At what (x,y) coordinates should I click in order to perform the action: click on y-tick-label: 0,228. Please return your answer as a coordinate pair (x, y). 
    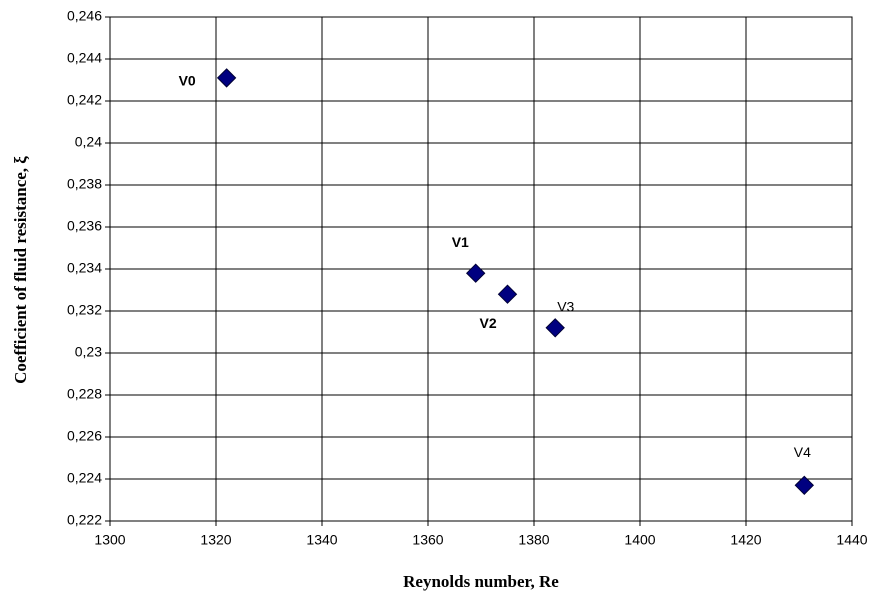
    Looking at the image, I should click on (84, 394).